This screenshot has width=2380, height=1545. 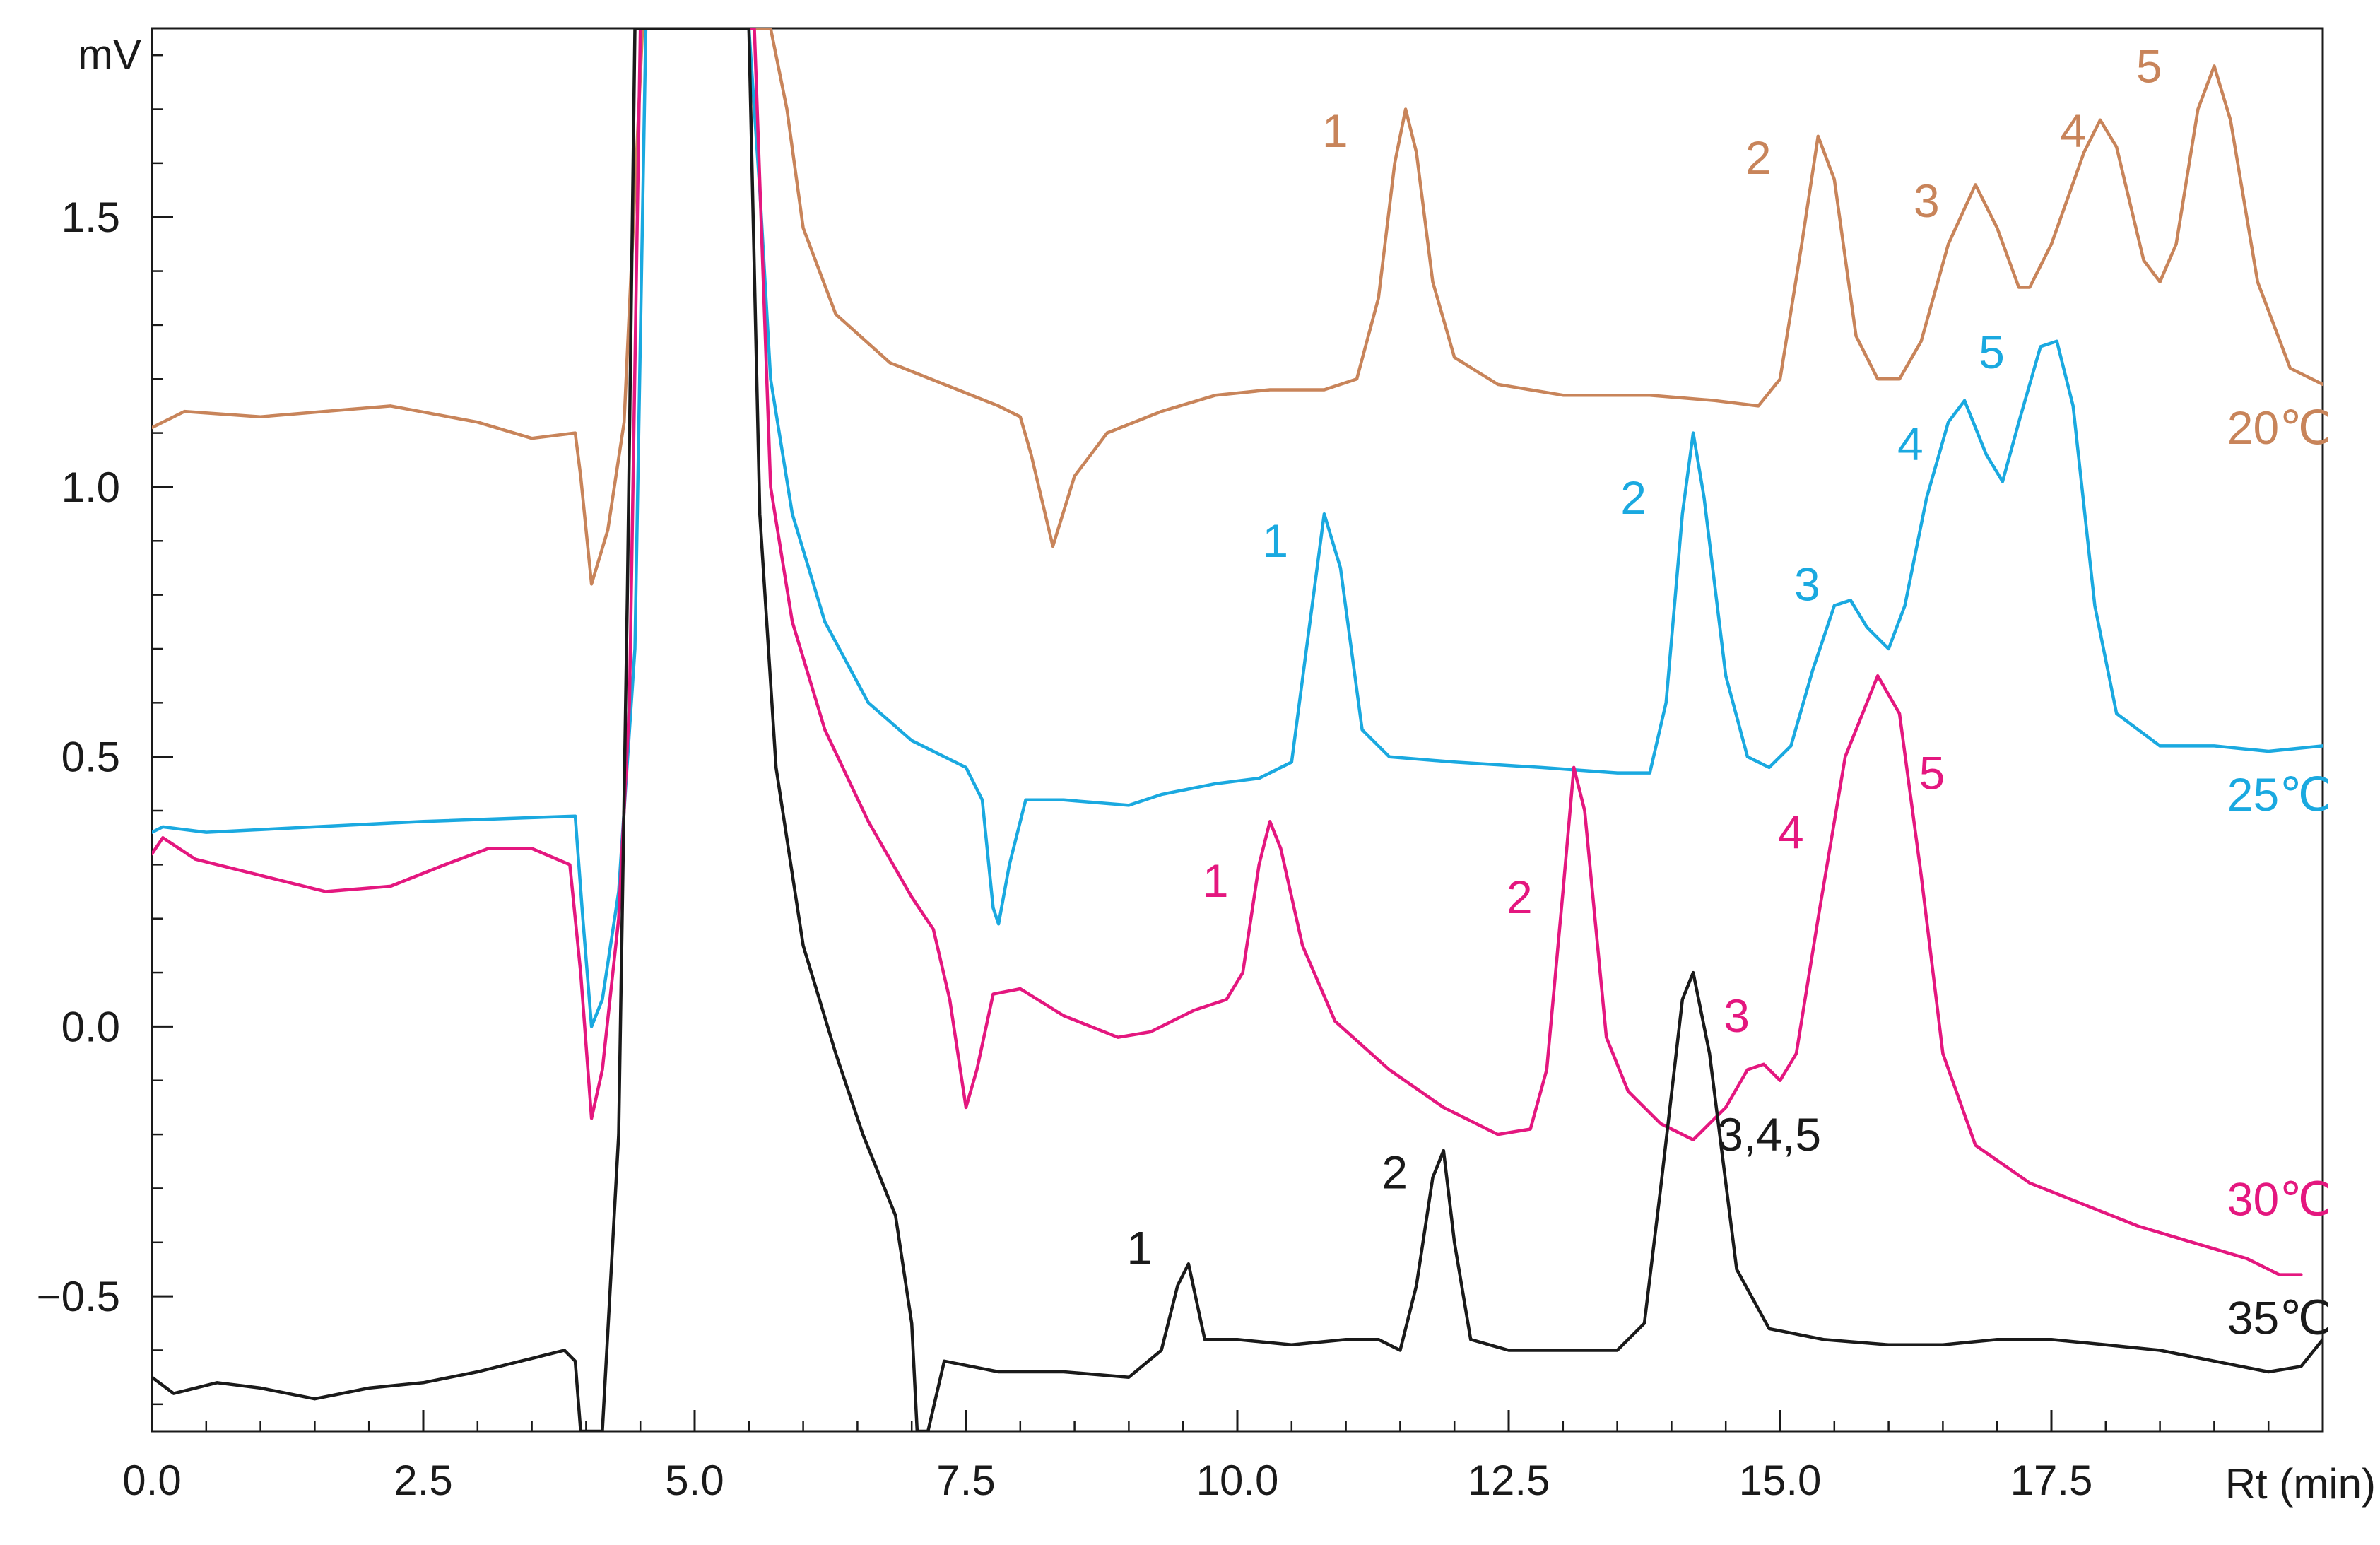 I want to click on temperature-label: 35℃, so click(x=2280, y=1318).